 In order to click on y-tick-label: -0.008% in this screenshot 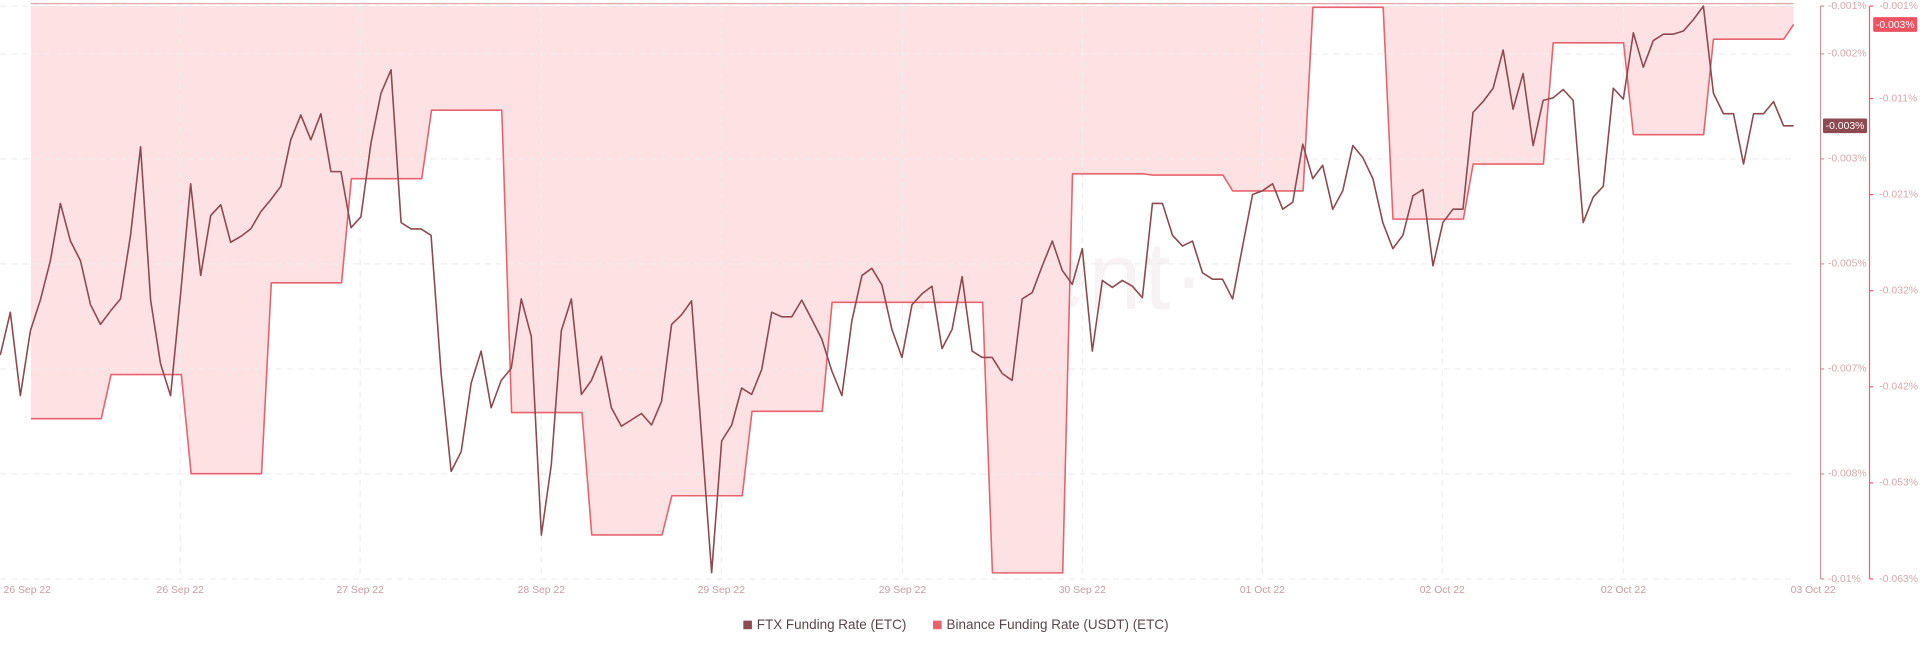, I will do `click(1847, 474)`.